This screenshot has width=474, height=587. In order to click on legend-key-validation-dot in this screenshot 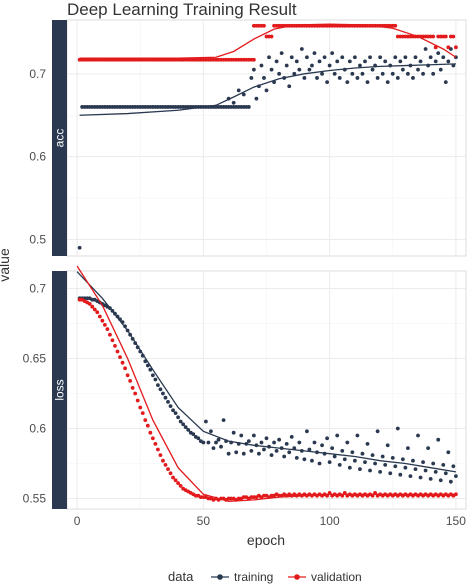, I will do `click(297, 577)`.